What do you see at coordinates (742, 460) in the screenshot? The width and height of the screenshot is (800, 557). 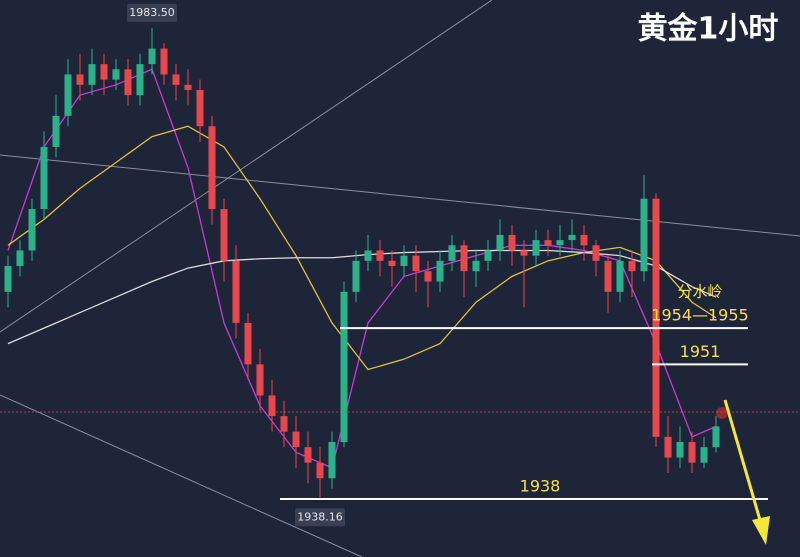 I see `arrow` at bounding box center [742, 460].